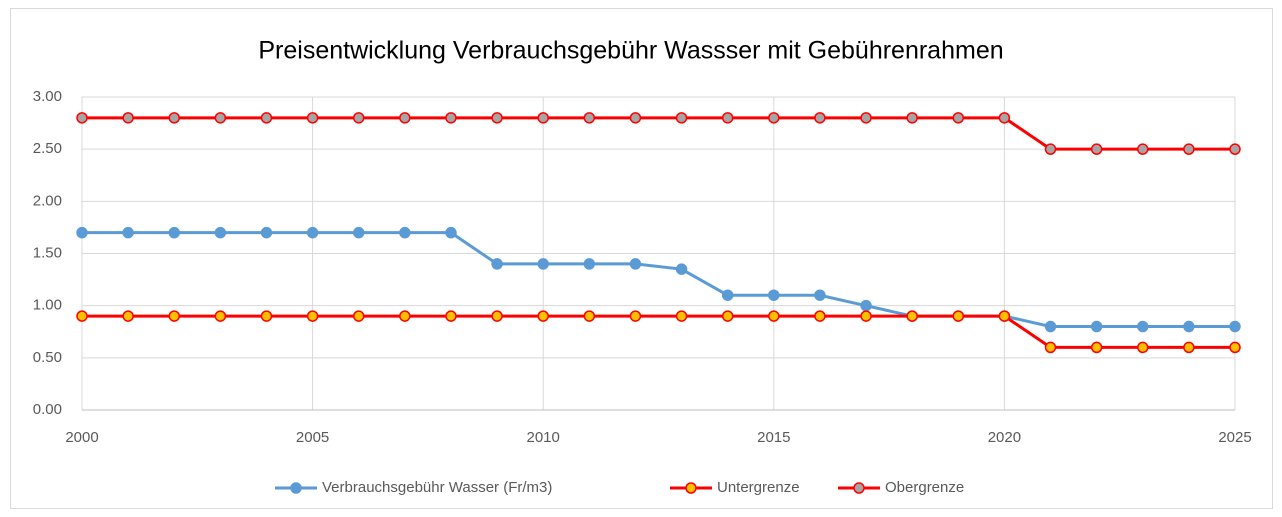  I want to click on y-tick-label: 3.00, so click(47, 96).